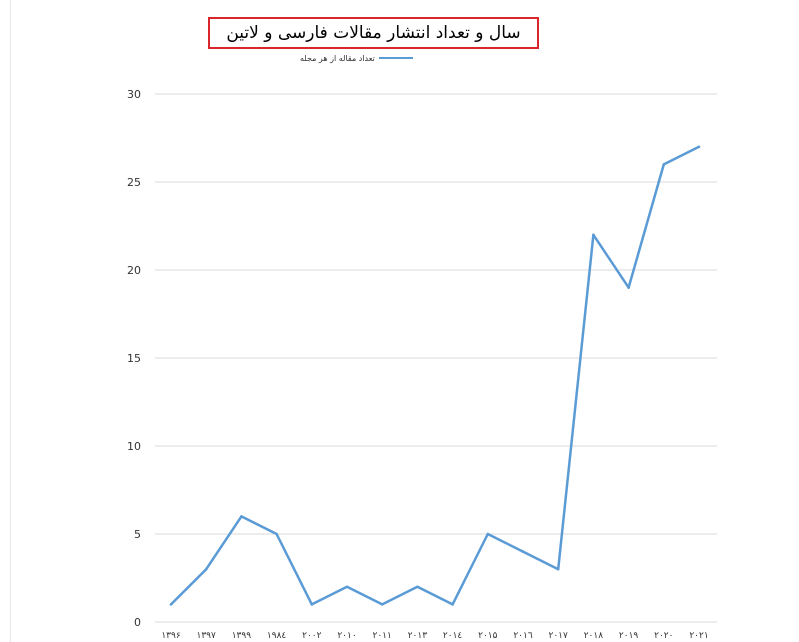  Describe the element at coordinates (523, 636) in the screenshot. I see `x-tick-label: ۲۰۱٦` at that location.